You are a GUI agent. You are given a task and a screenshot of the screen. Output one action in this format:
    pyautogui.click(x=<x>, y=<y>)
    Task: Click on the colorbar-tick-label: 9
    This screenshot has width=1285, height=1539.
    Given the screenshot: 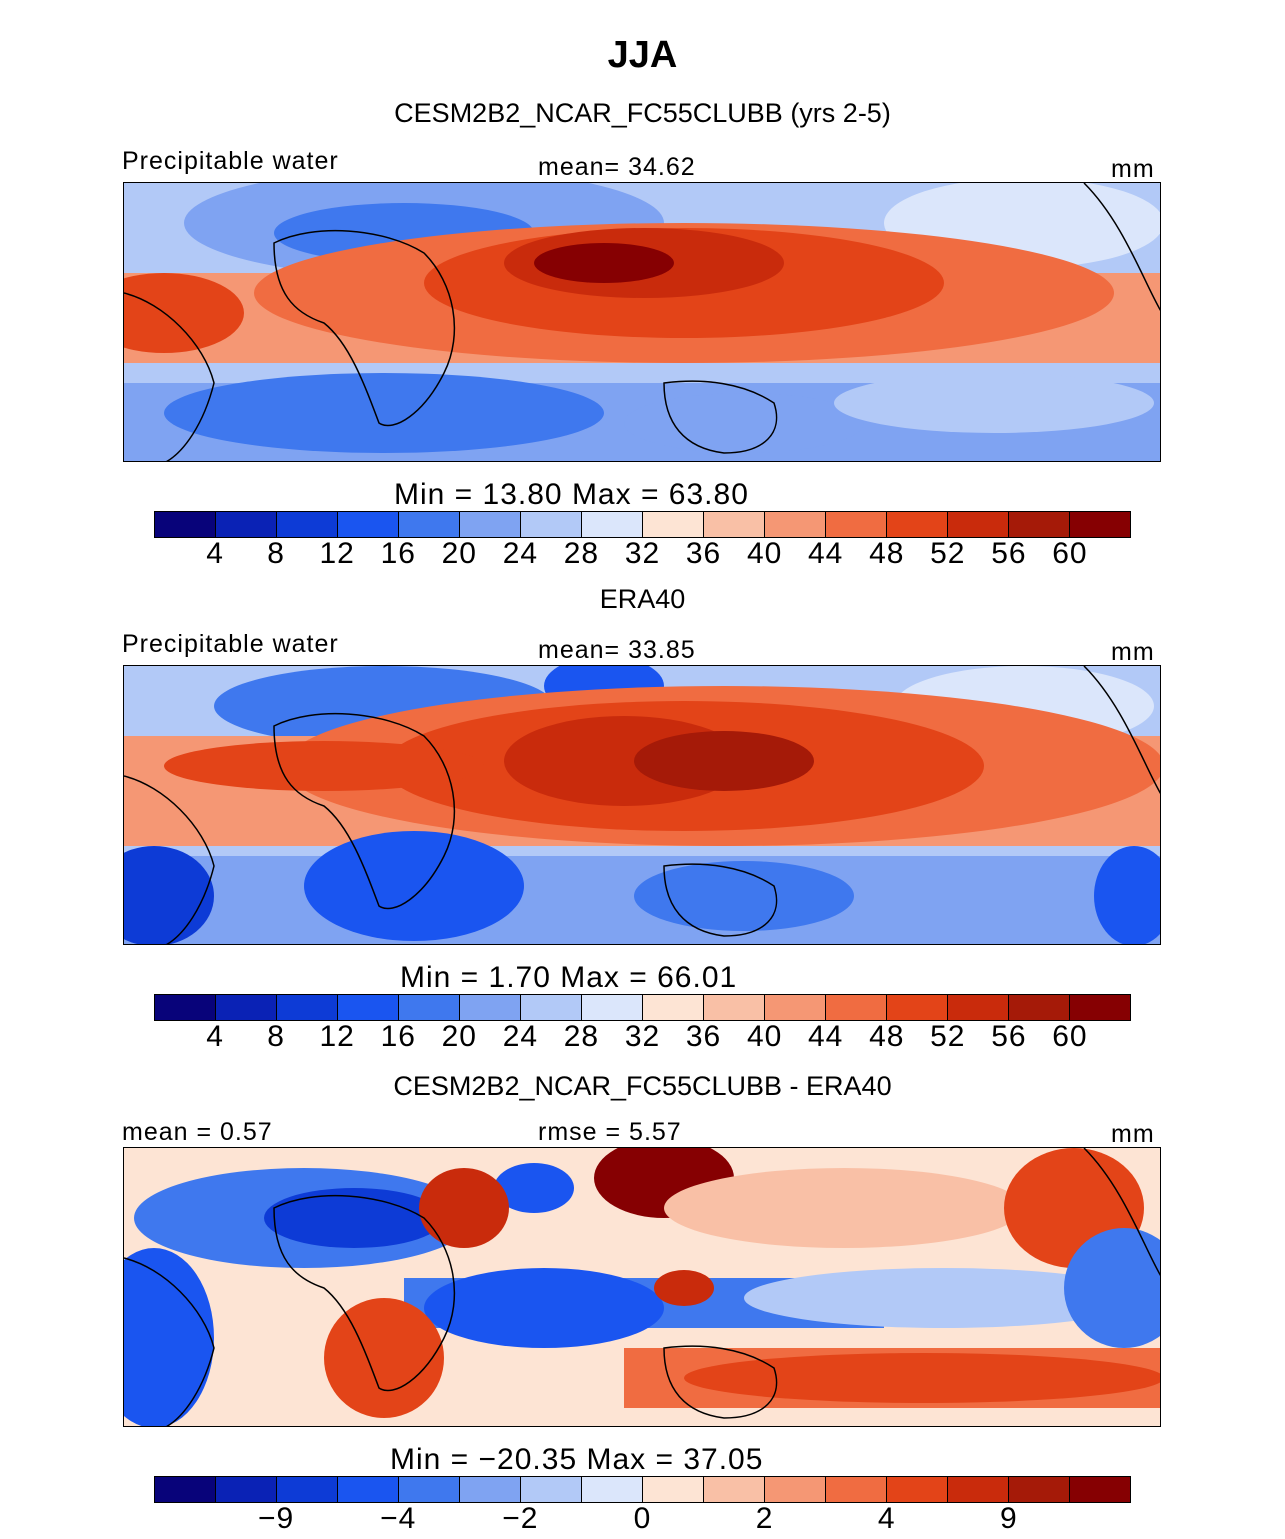 What is the action you would take?
    pyautogui.click(x=1009, y=1518)
    